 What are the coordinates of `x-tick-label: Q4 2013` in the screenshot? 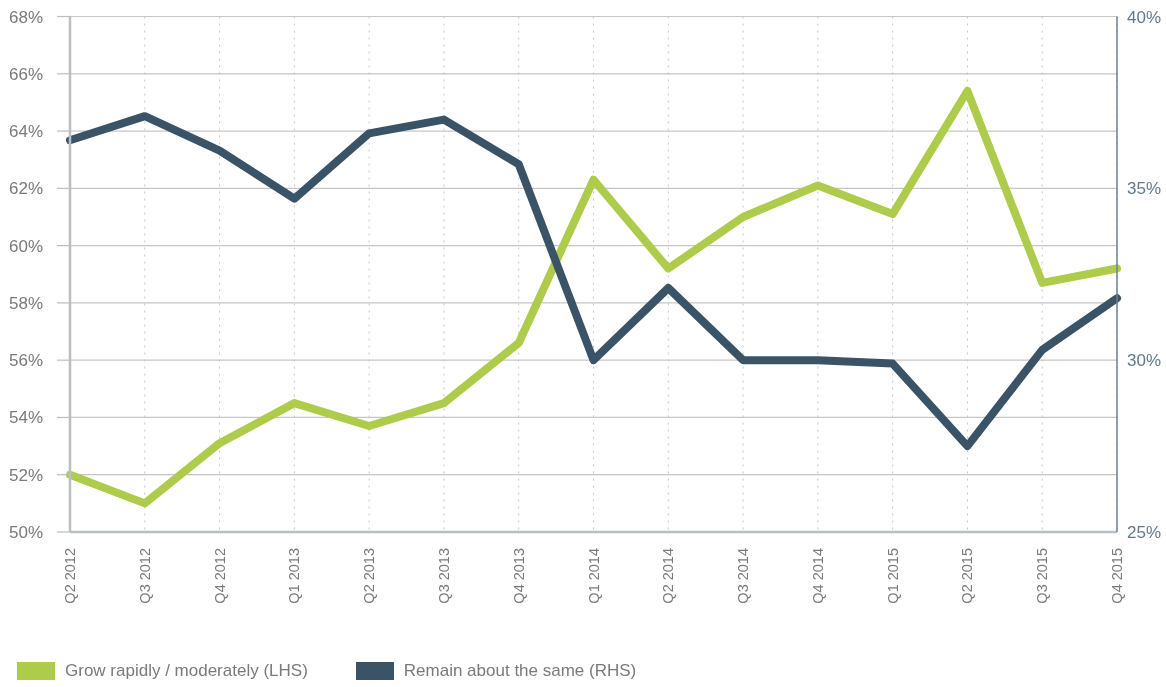 It's located at (518, 576).